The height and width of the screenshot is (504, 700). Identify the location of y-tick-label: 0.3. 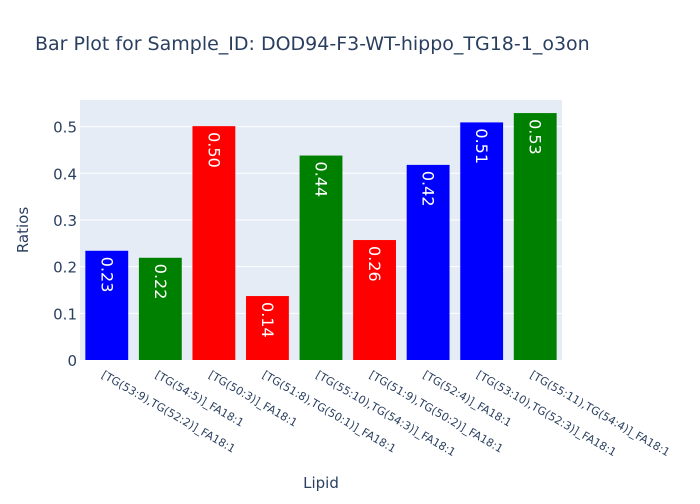
(65, 221).